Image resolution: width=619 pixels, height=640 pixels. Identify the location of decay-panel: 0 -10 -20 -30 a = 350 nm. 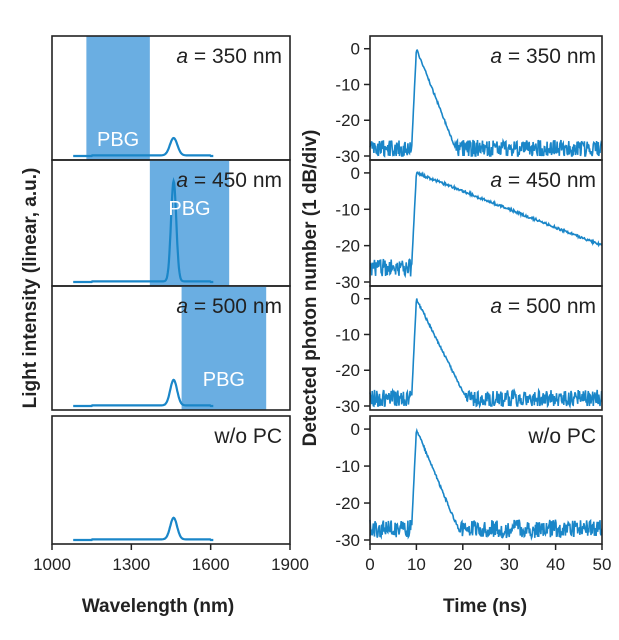
(469, 100).